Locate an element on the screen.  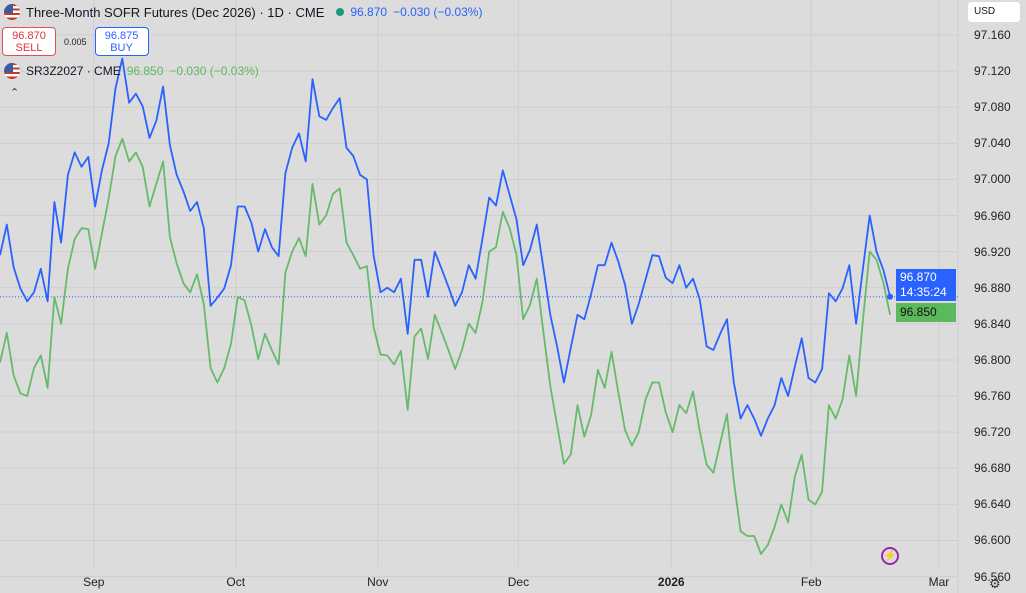
compare-symbol-legend: SR3Z2027 · CME 96.850 −0.030 (−0.03%) is located at coordinates (131, 71).